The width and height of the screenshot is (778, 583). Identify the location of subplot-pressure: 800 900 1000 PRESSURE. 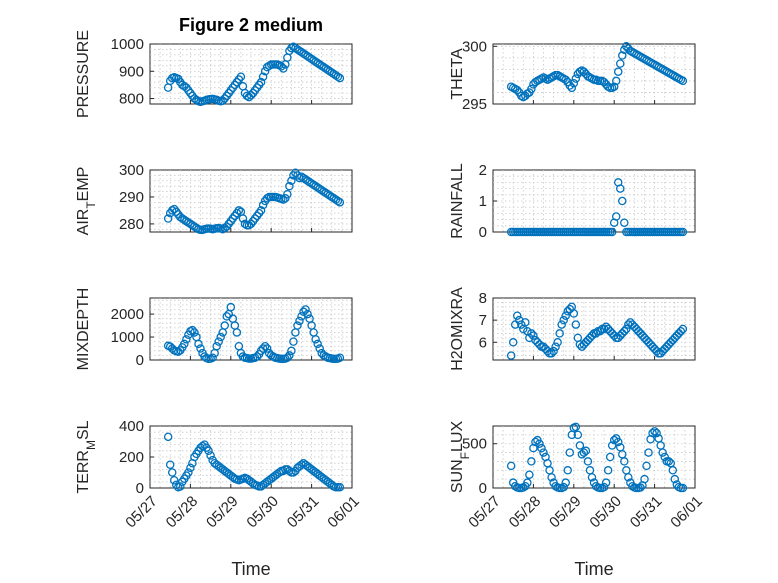
(214, 74).